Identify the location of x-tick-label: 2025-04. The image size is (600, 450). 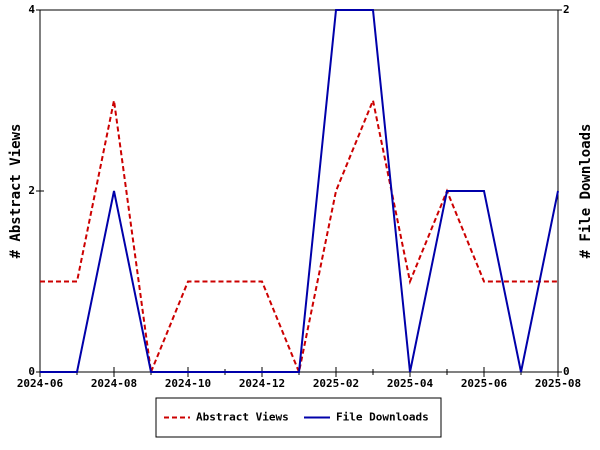
(410, 383).